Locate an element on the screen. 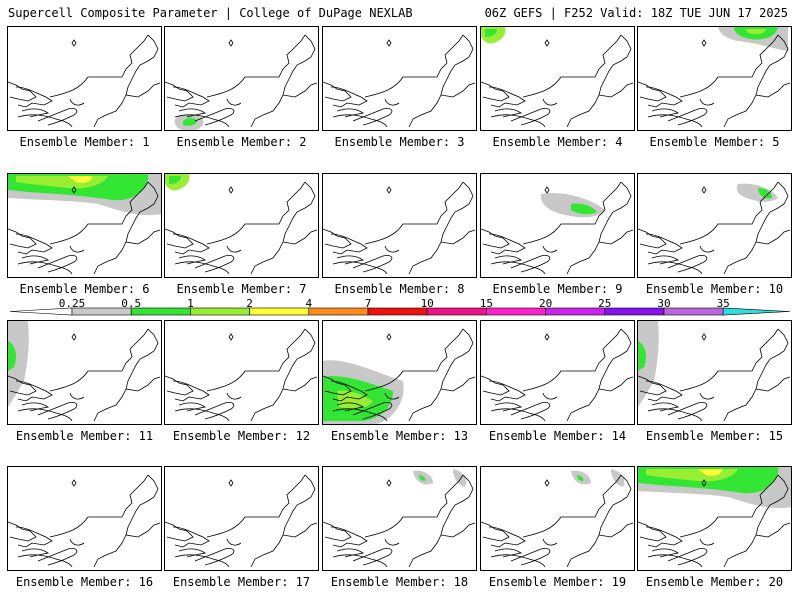 This screenshot has width=800, height=600. panel-caption: Ensemble Member: 5 is located at coordinates (714, 142).